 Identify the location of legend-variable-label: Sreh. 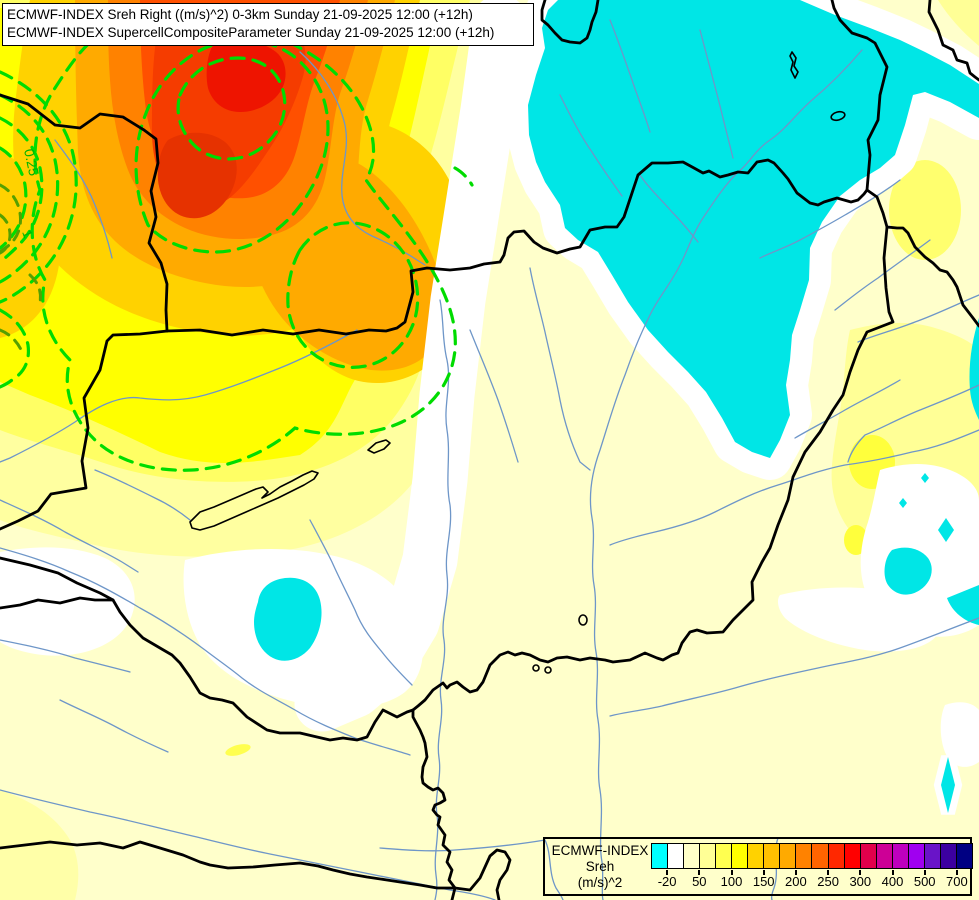
(600, 866).